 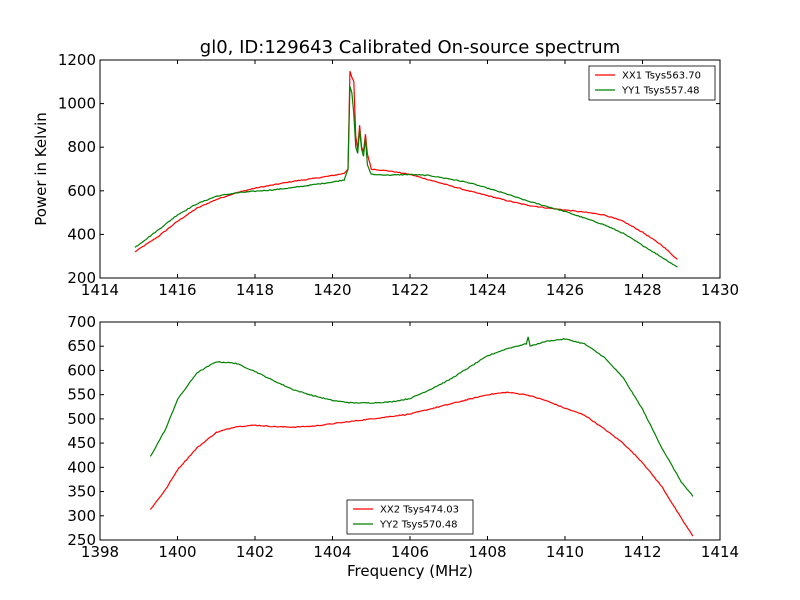 What do you see at coordinates (487, 290) in the screenshot?
I see `x-tick-label: 1424` at bounding box center [487, 290].